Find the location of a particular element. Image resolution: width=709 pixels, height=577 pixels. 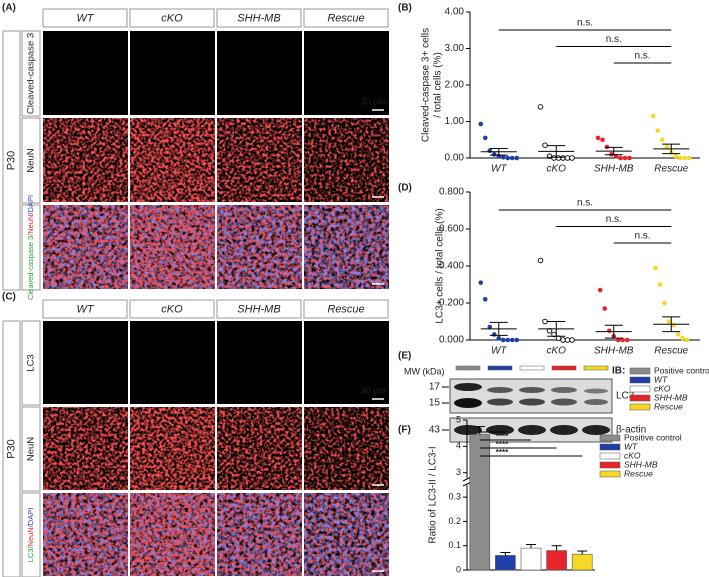

y-tick-label: 2.00 is located at coordinates (455, 85).